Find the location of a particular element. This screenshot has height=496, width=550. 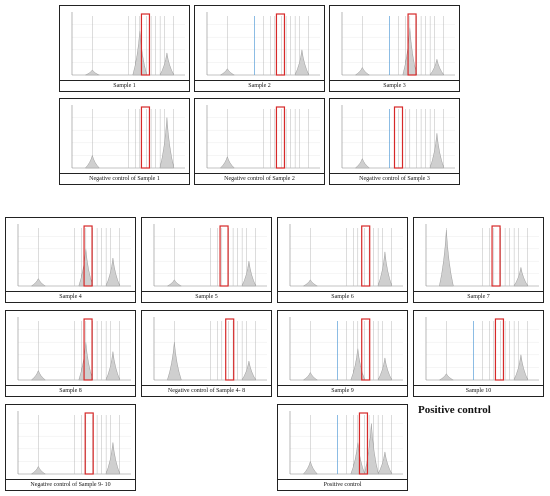

panel-caption: Negative control of Sample 9- 10 is located at coordinates (70, 484).